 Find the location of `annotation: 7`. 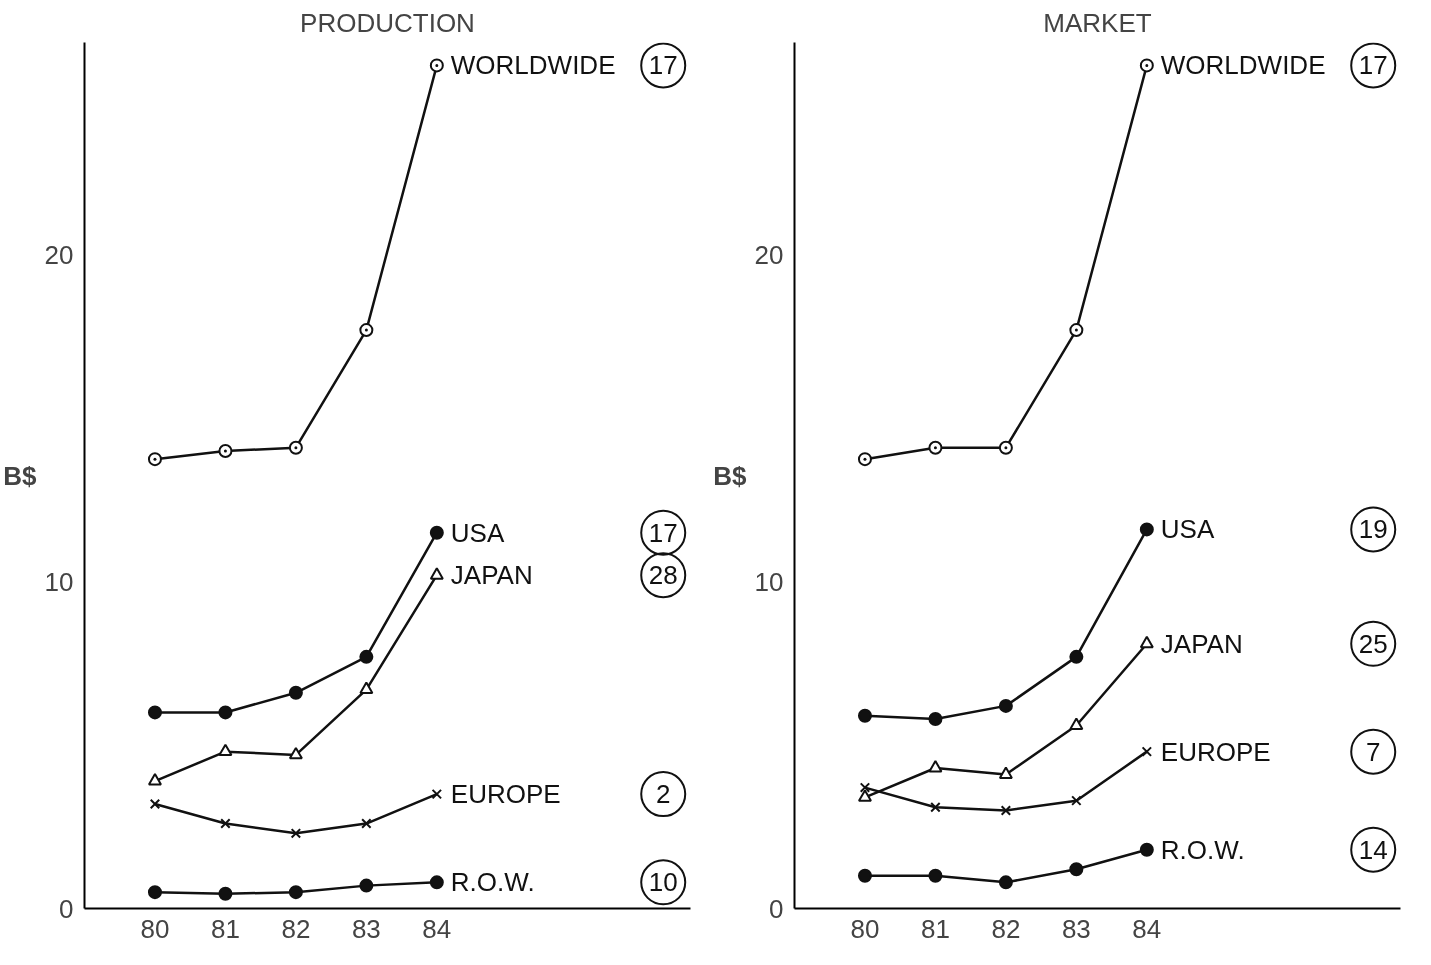

annotation: 7 is located at coordinates (1373, 751).